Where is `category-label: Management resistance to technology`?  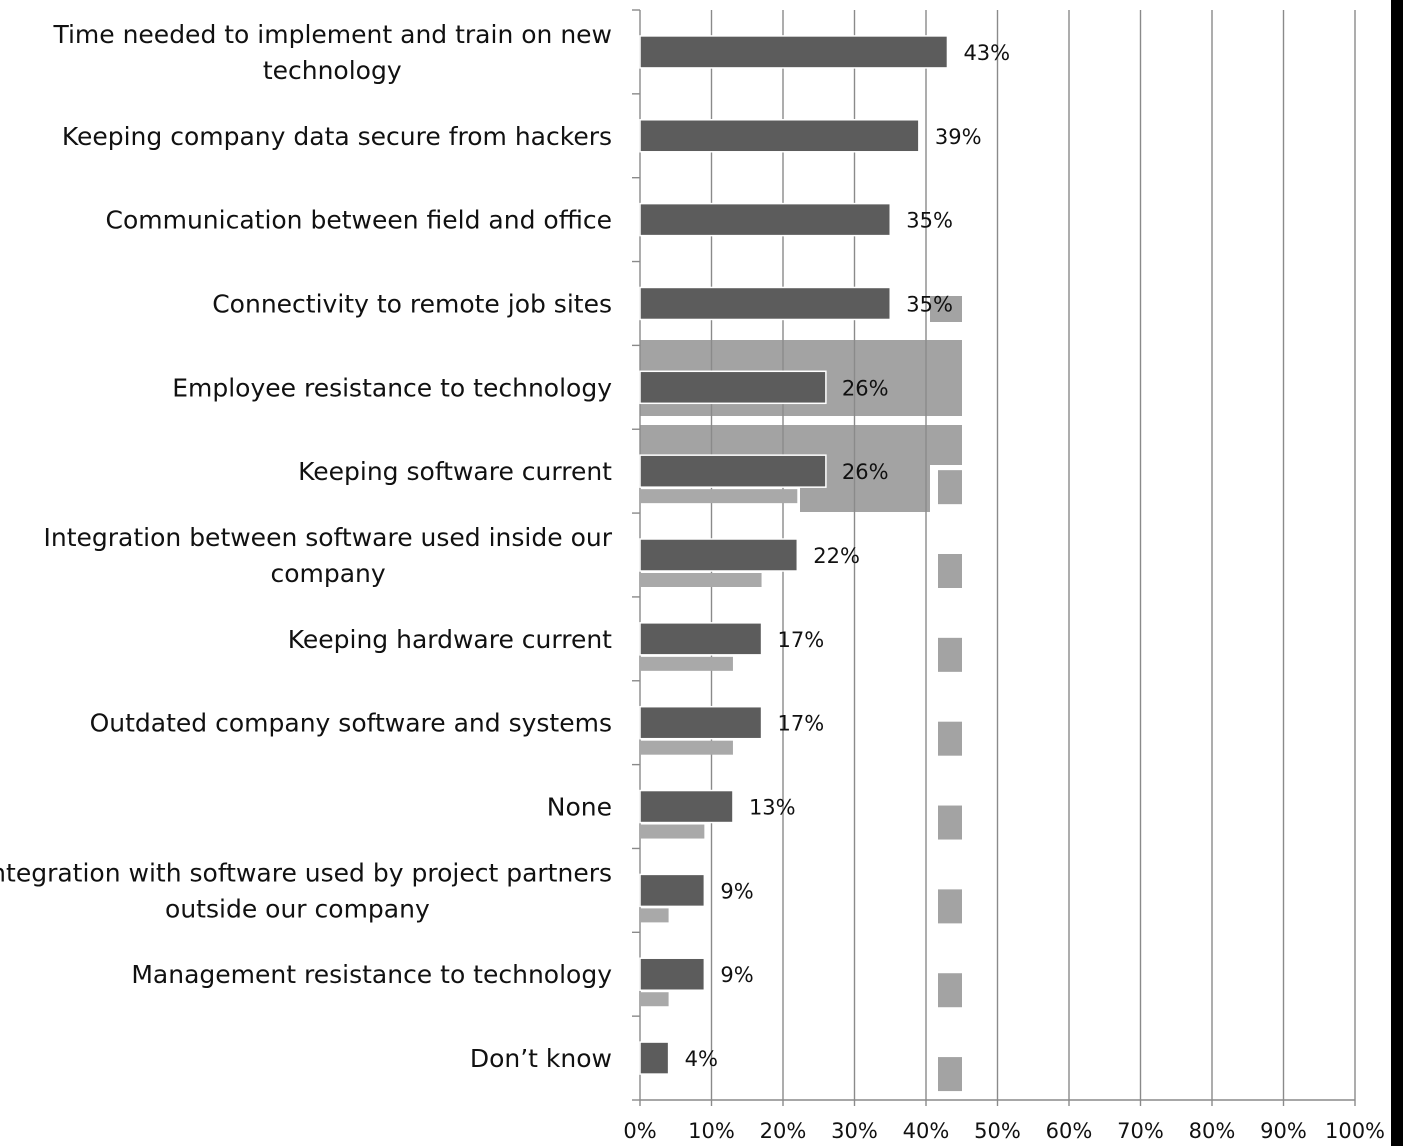 category-label: Management resistance to technology is located at coordinates (371, 974).